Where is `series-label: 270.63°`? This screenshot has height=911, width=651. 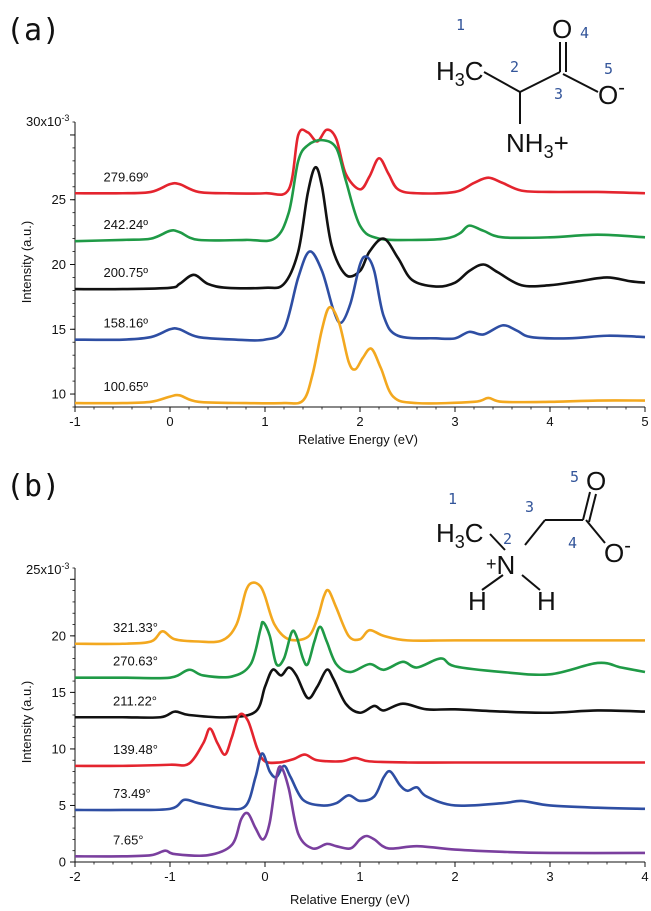
series-label: 270.63° is located at coordinates (135, 661).